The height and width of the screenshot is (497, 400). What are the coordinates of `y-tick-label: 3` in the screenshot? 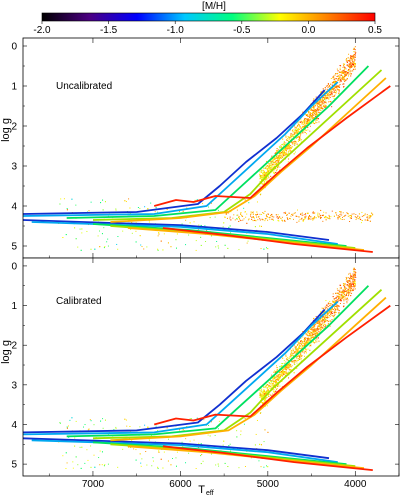 It's located at (14, 385).